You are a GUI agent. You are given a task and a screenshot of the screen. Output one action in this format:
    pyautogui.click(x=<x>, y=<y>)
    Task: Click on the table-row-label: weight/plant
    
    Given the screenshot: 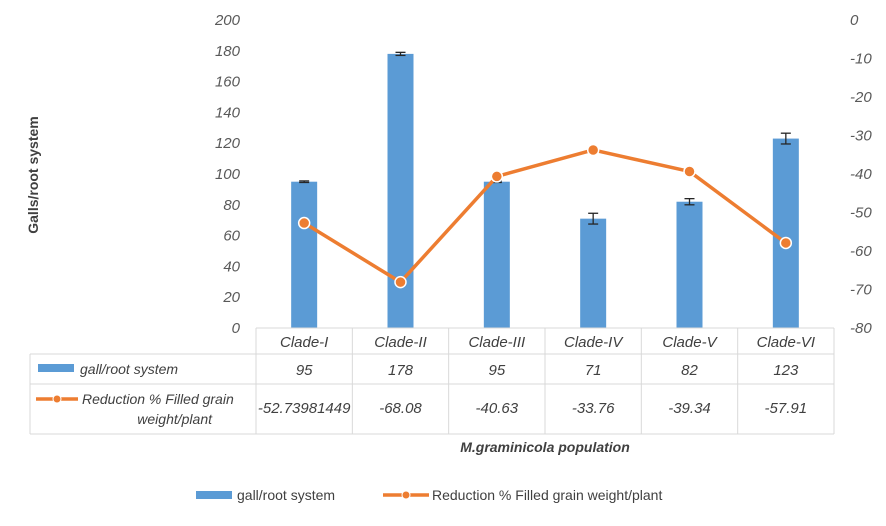 What is the action you would take?
    pyautogui.click(x=175, y=419)
    